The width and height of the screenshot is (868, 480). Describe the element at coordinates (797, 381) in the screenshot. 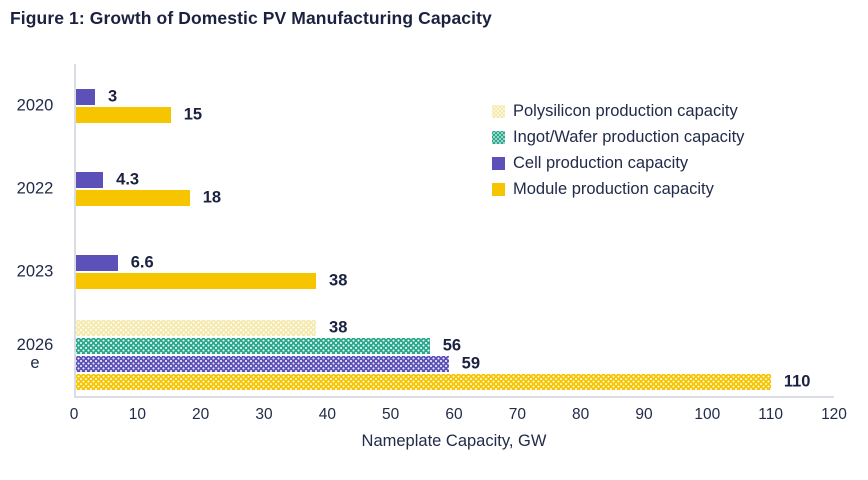

I see `bar-value-label: 110` at that location.